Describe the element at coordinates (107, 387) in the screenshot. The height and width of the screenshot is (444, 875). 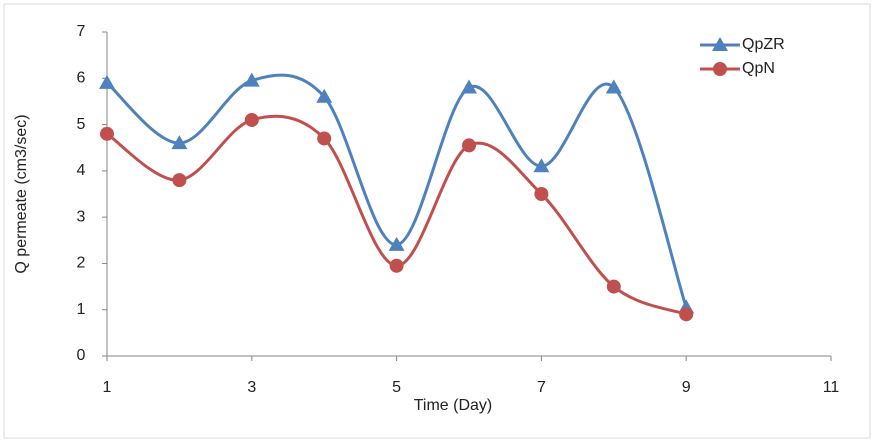
I see `x-tick-label: 1` at that location.